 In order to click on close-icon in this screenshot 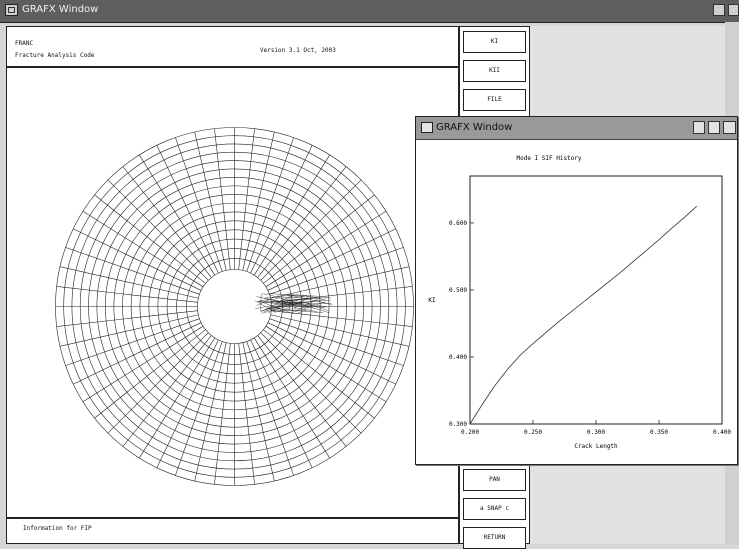, I will do `click(729, 127)`.